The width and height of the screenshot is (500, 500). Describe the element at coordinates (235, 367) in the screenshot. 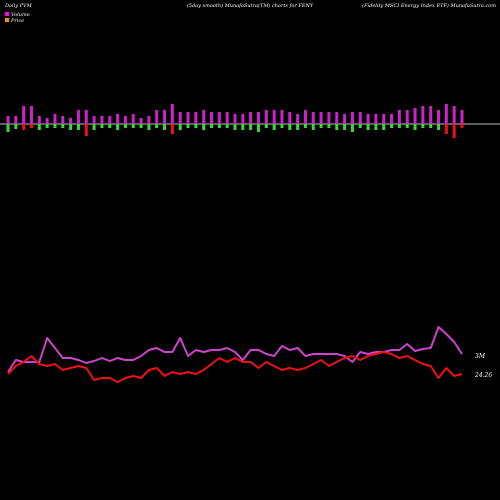

I see `price-line` at that location.